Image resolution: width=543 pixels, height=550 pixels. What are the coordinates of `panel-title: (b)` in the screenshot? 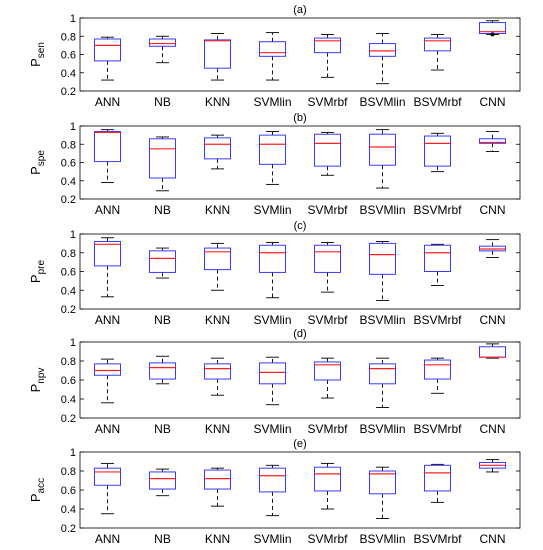 It's located at (299, 118).